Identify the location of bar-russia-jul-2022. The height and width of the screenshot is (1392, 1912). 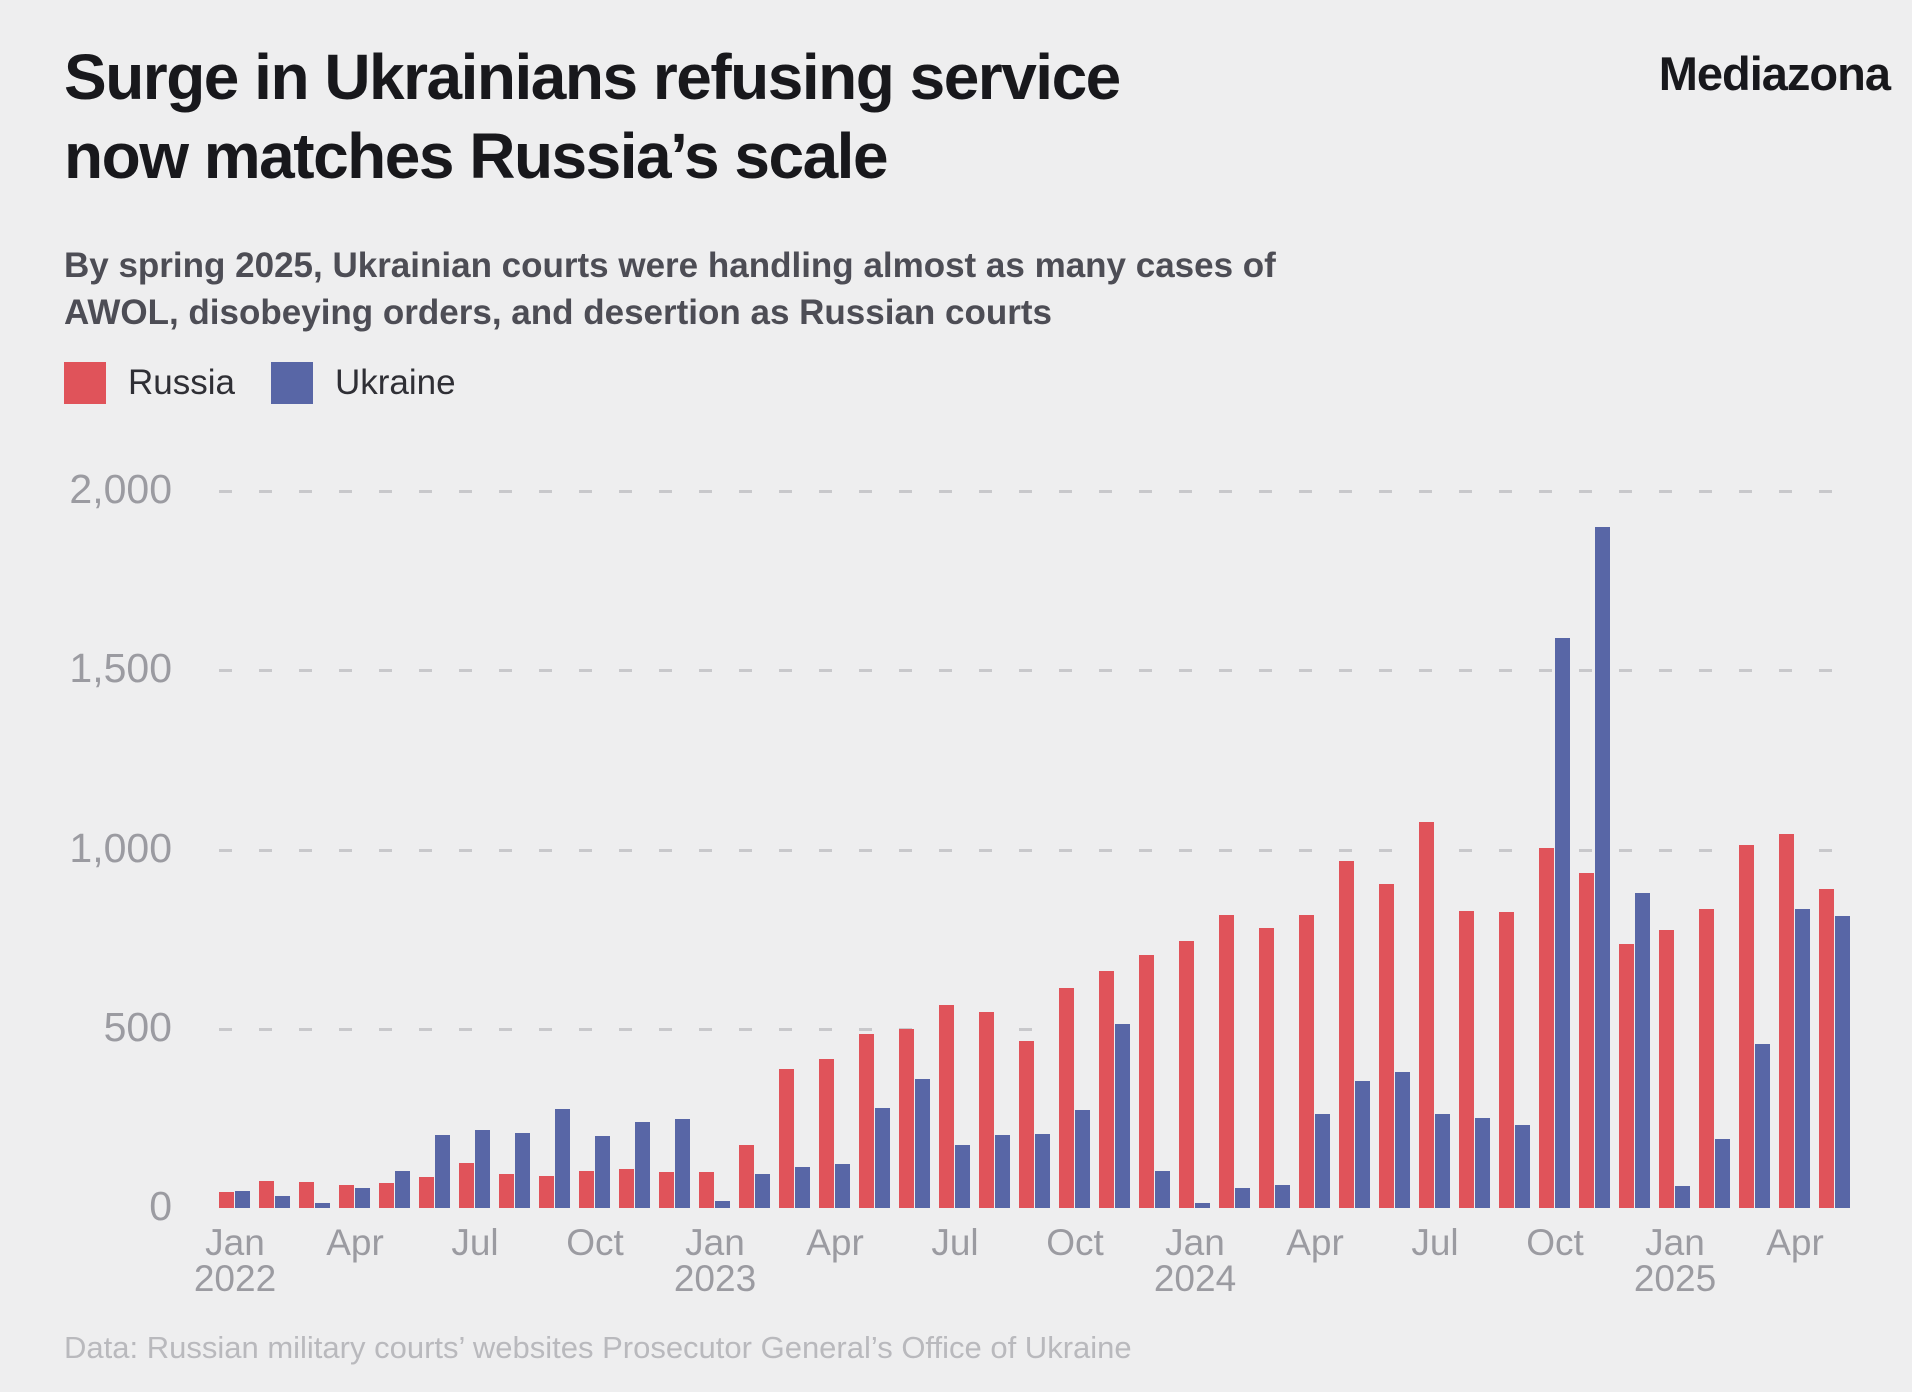
(466, 1185).